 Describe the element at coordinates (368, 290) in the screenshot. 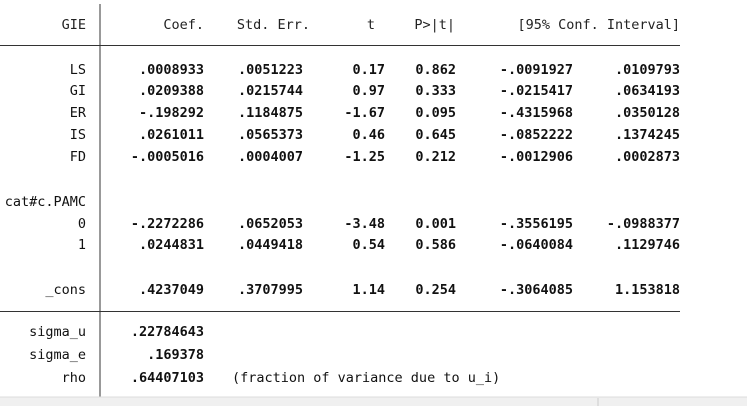

I see `cell: 1.14` at that location.